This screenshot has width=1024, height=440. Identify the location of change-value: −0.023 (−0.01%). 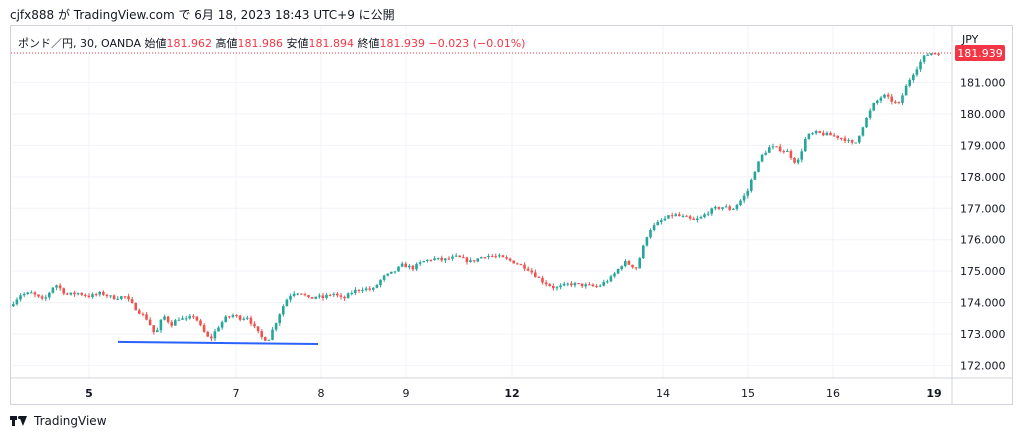
(477, 43).